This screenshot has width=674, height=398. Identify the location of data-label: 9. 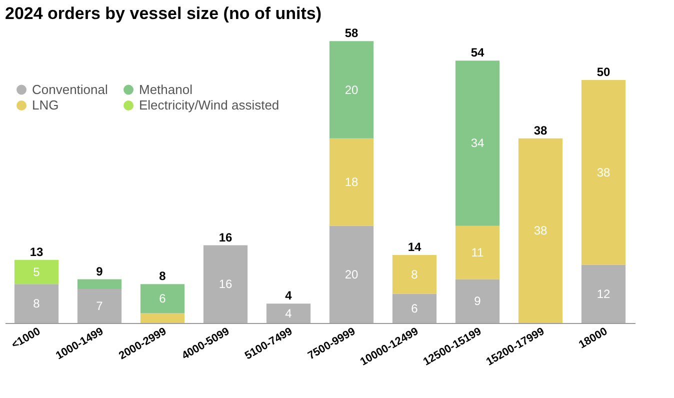
(478, 301).